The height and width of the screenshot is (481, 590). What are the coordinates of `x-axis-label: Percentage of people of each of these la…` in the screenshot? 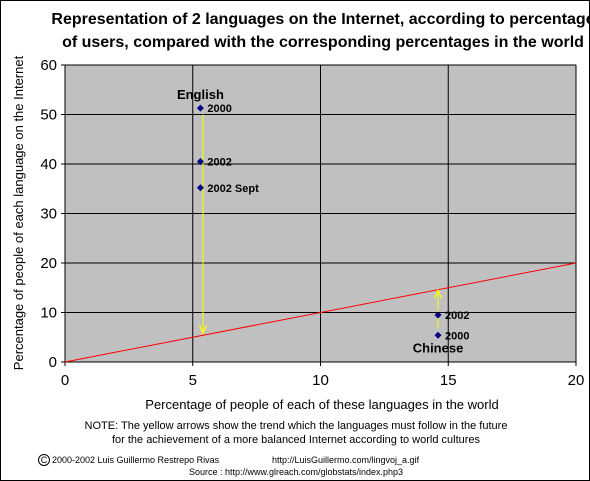 It's located at (321, 404).